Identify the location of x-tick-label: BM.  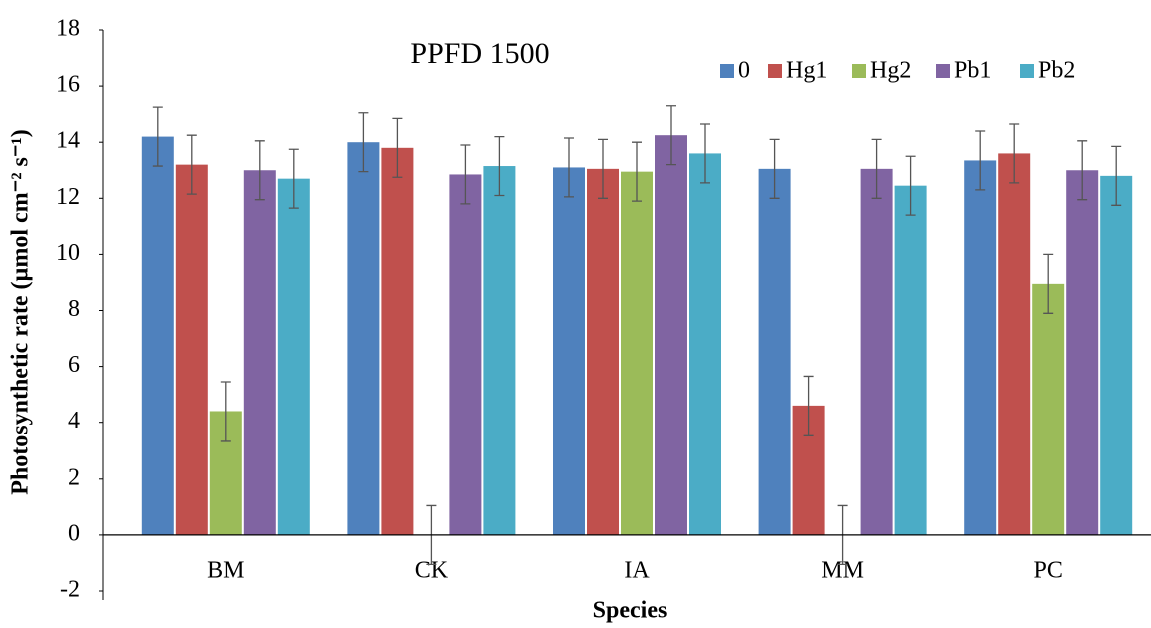
(225, 571).